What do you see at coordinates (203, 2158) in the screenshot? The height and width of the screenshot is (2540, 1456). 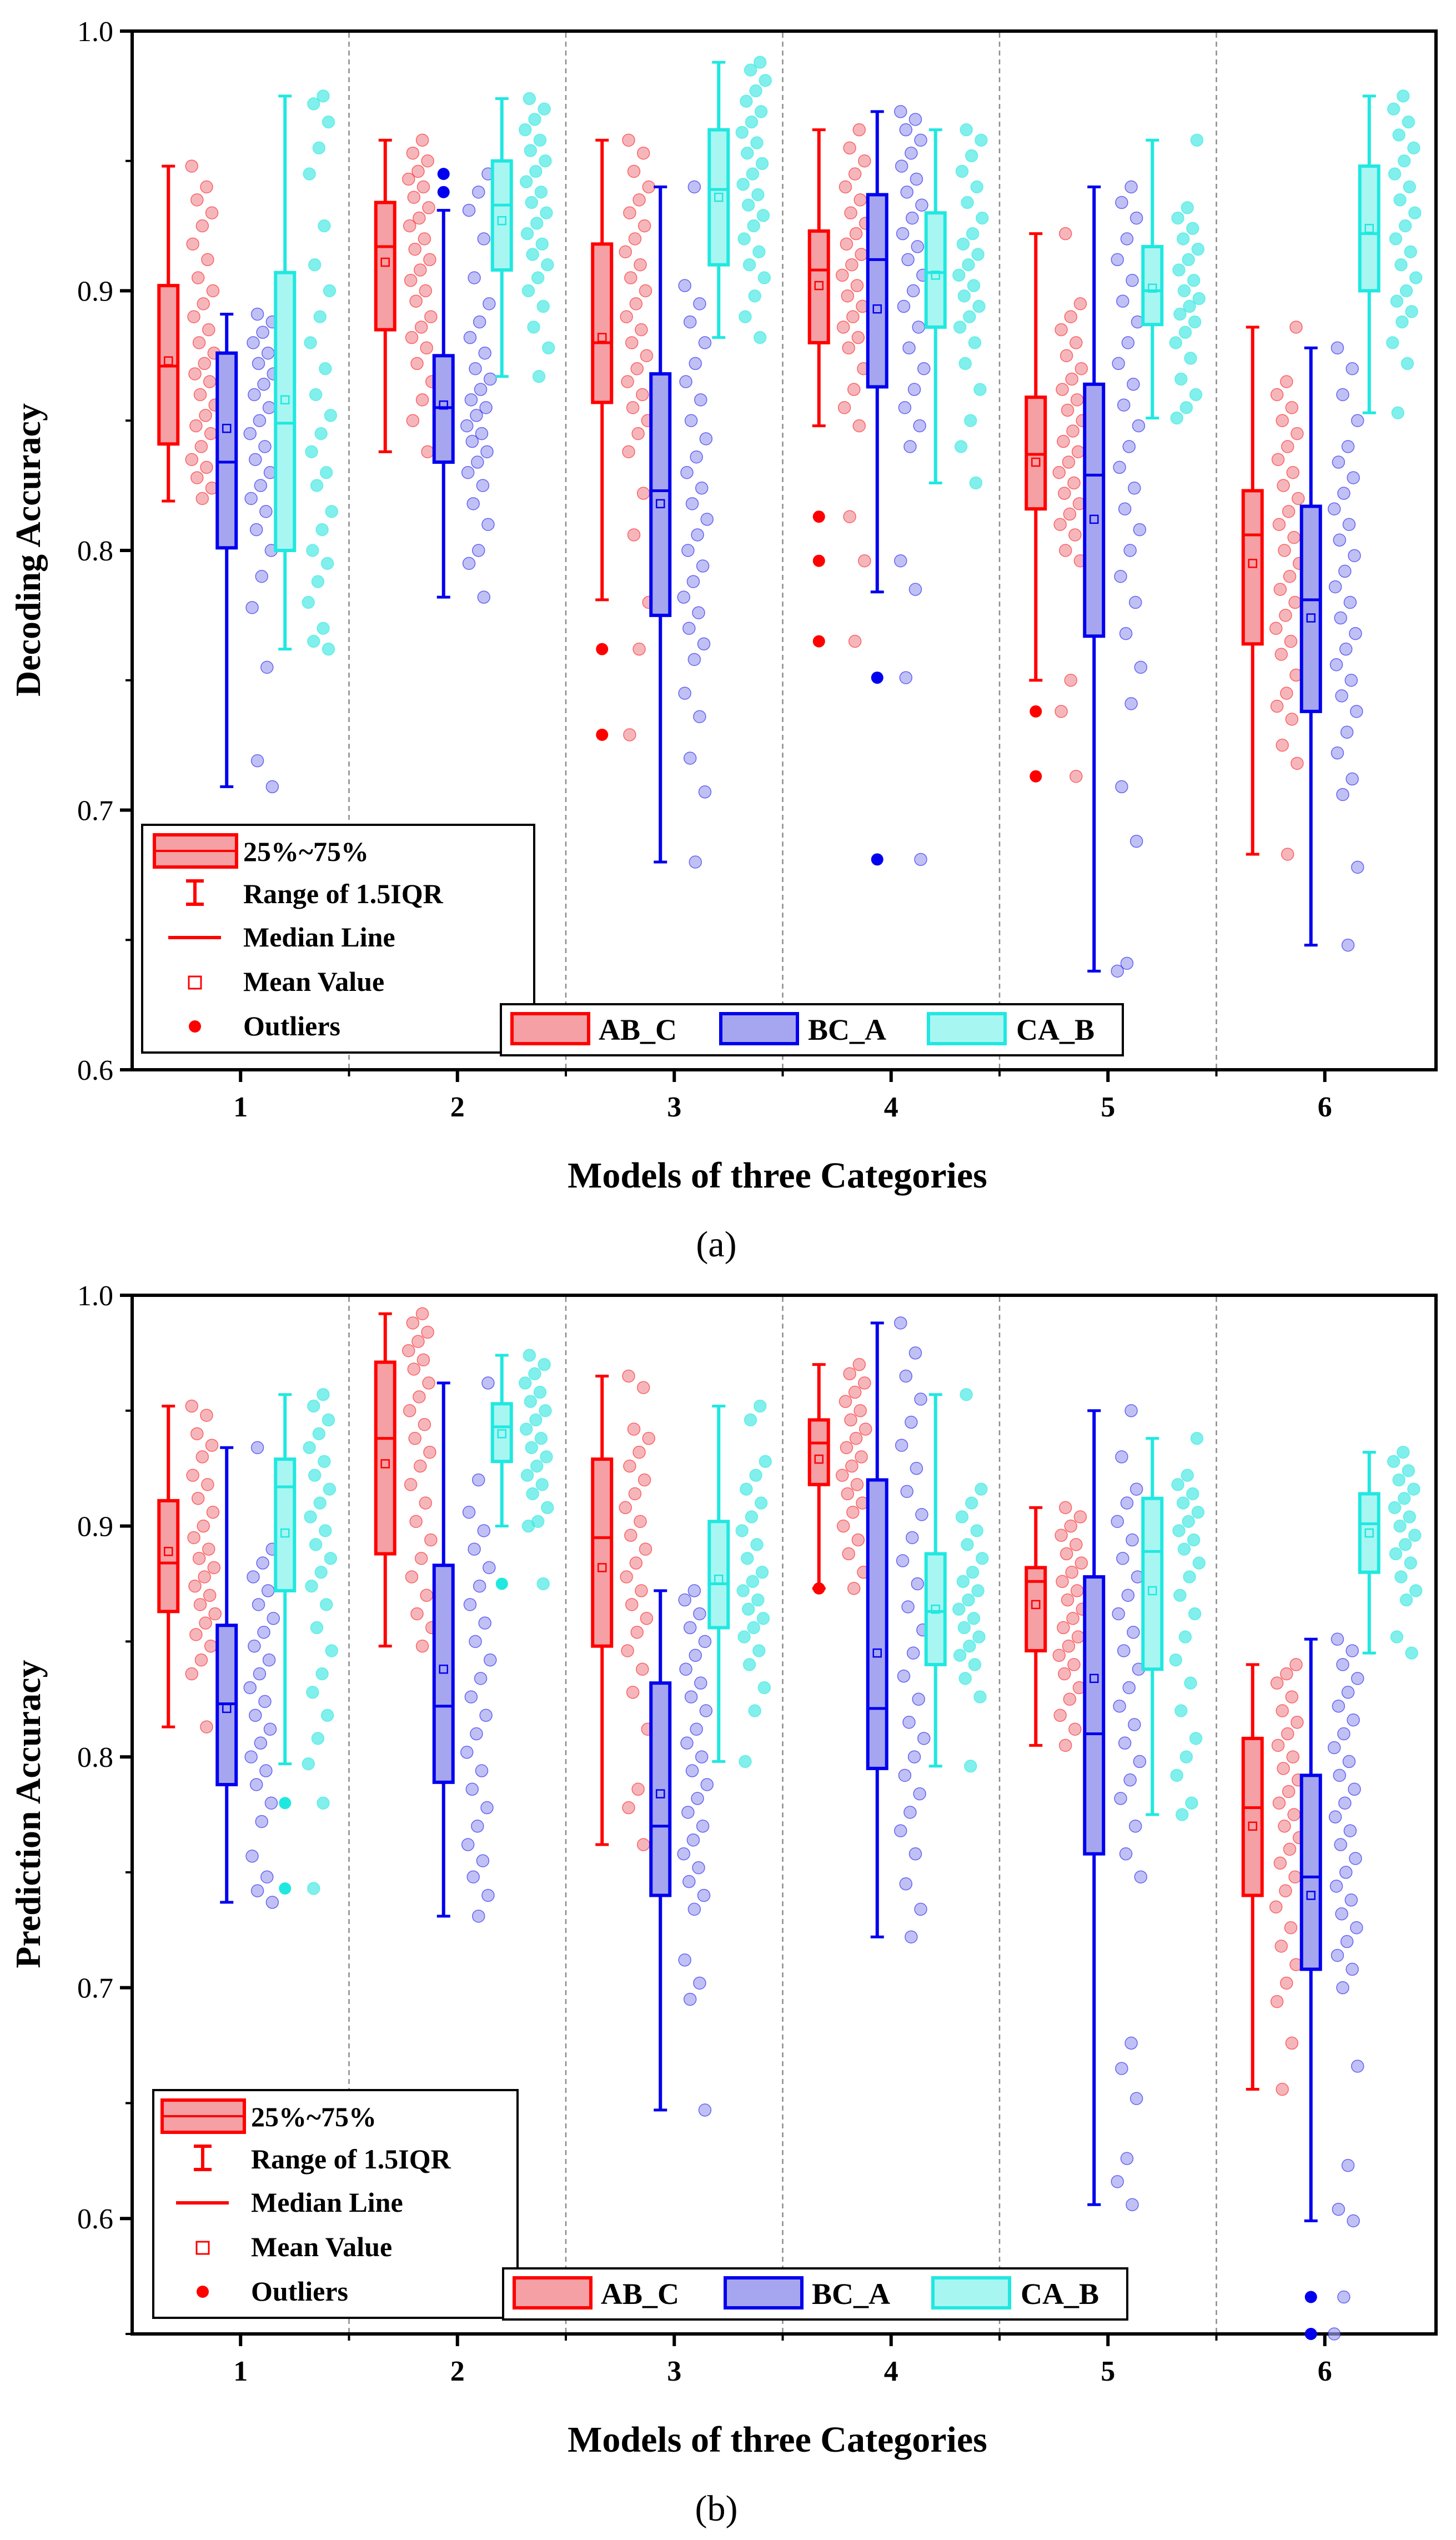 I see `legend-whisker-symbol` at bounding box center [203, 2158].